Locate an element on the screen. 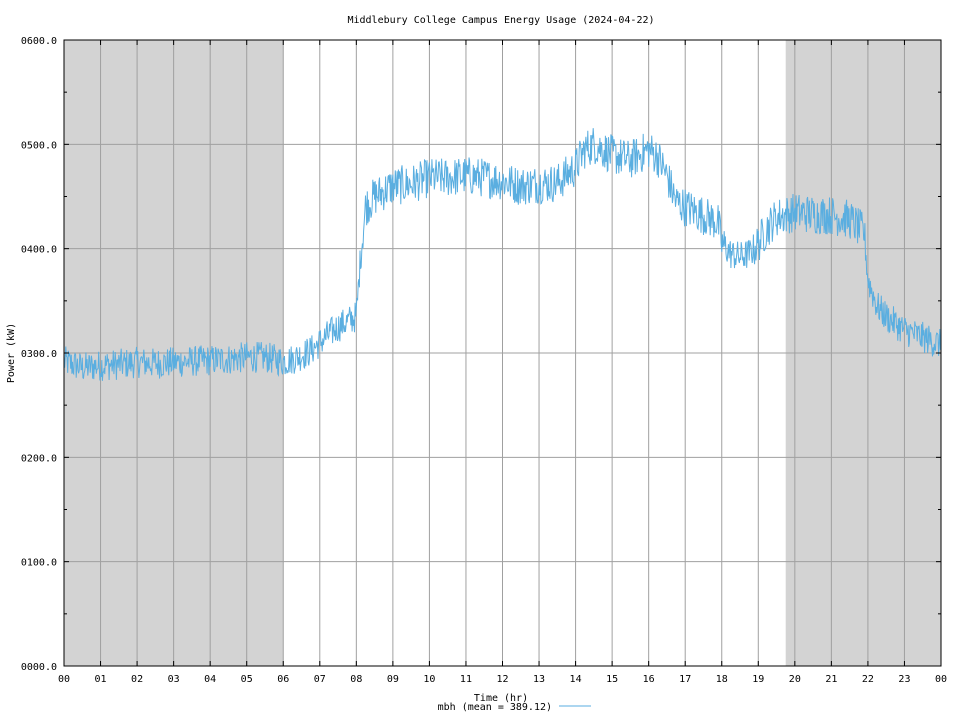  y-tick-label-1: 0100.0 is located at coordinates (39, 563).